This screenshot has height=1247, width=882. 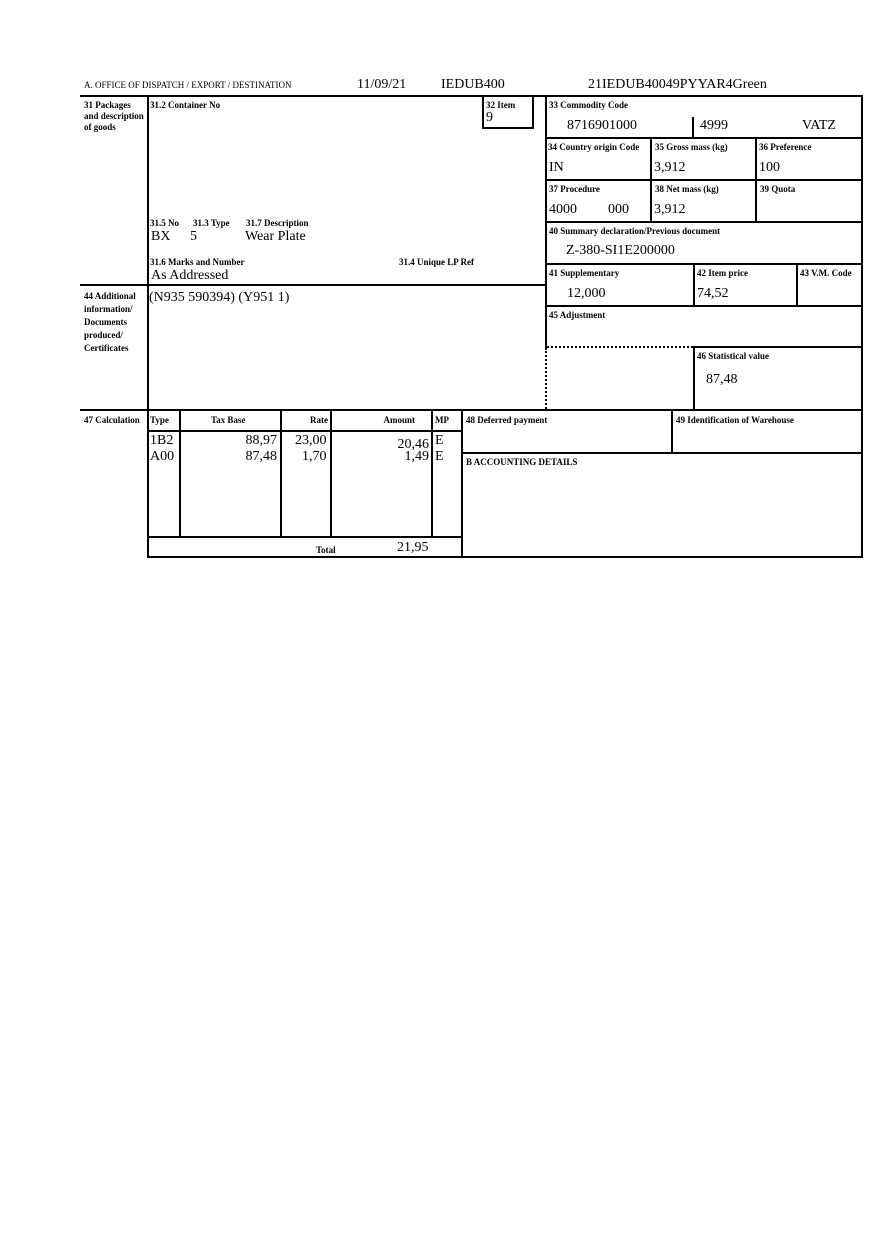 What do you see at coordinates (588, 105) in the screenshot?
I see `commodity-label: 33 Commodity Code` at bounding box center [588, 105].